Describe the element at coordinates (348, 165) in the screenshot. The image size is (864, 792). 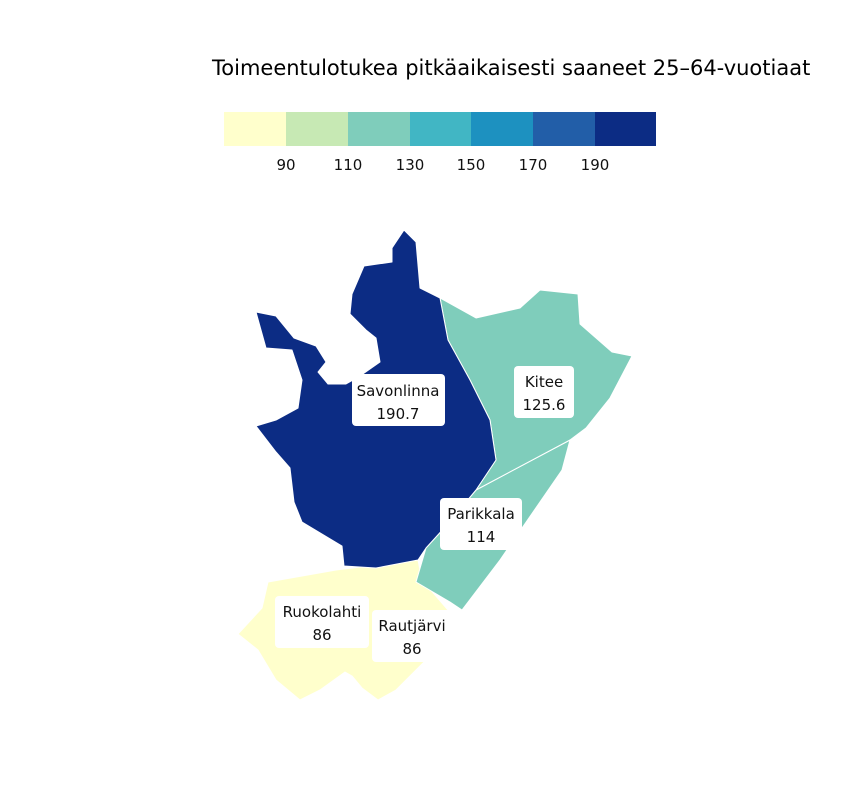
I see `legend-tick-110: 110` at that location.